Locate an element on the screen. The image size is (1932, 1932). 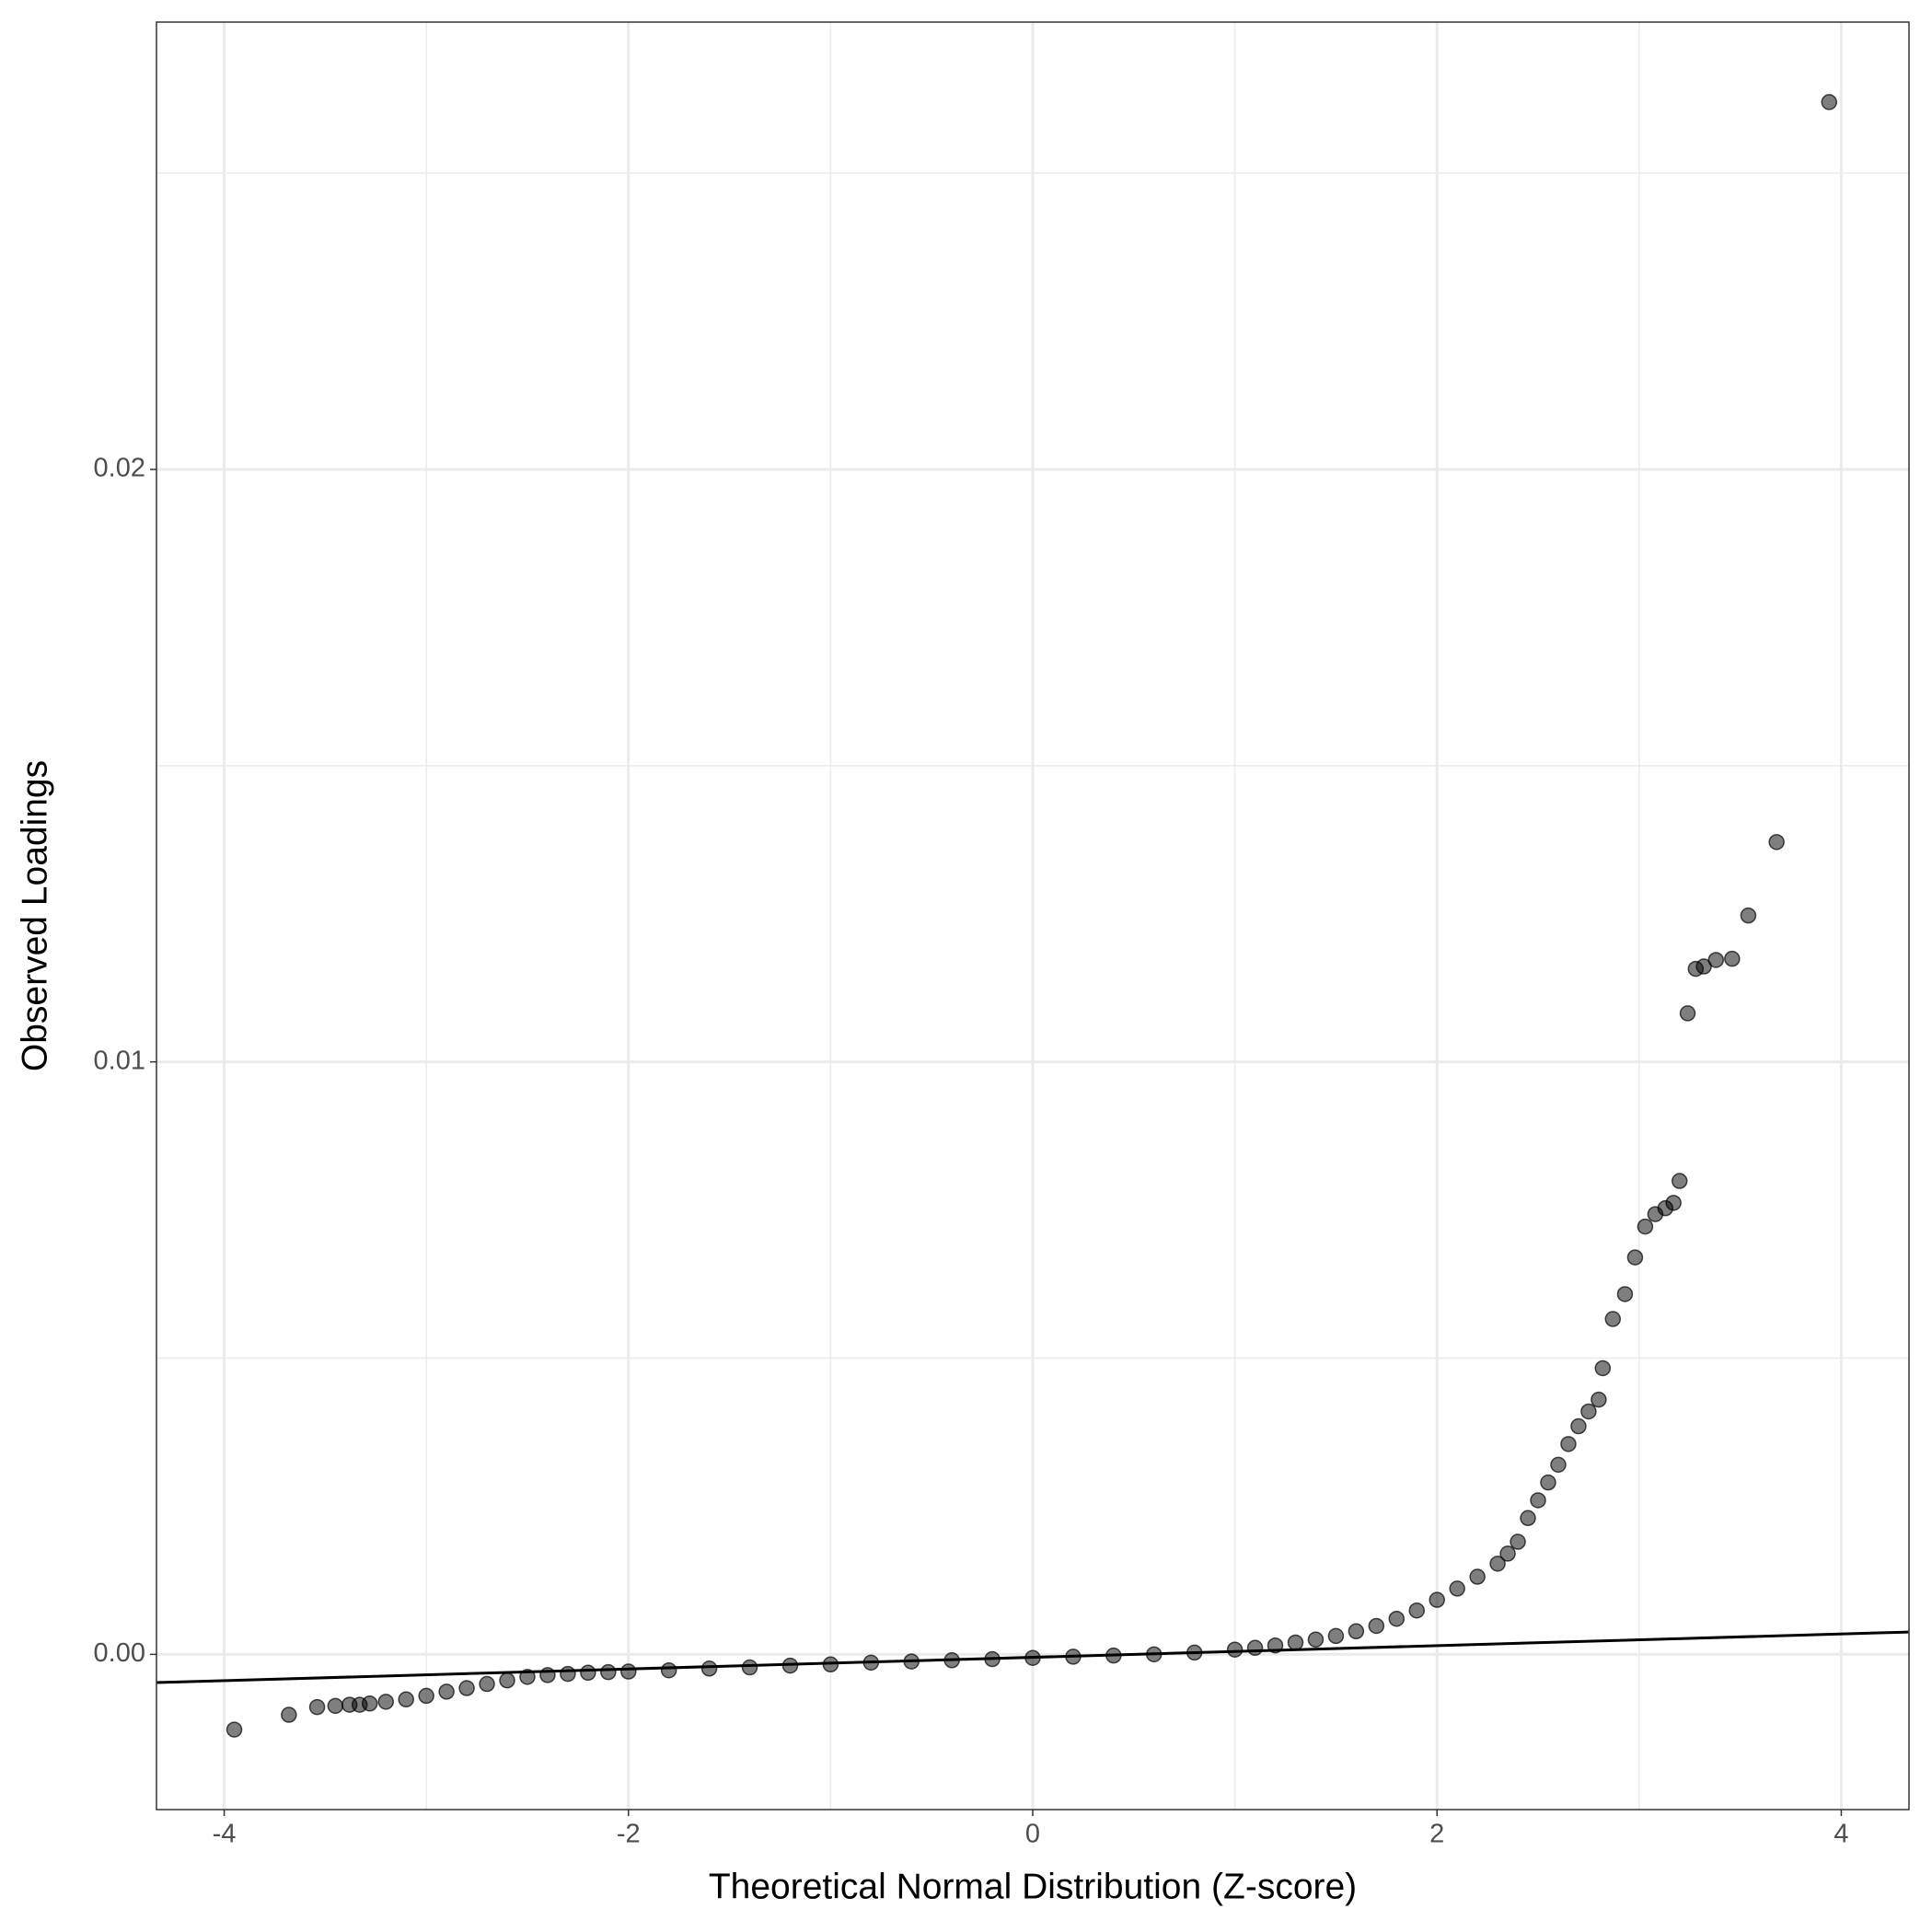
x-tick-label: 0 is located at coordinates (1033, 1835).